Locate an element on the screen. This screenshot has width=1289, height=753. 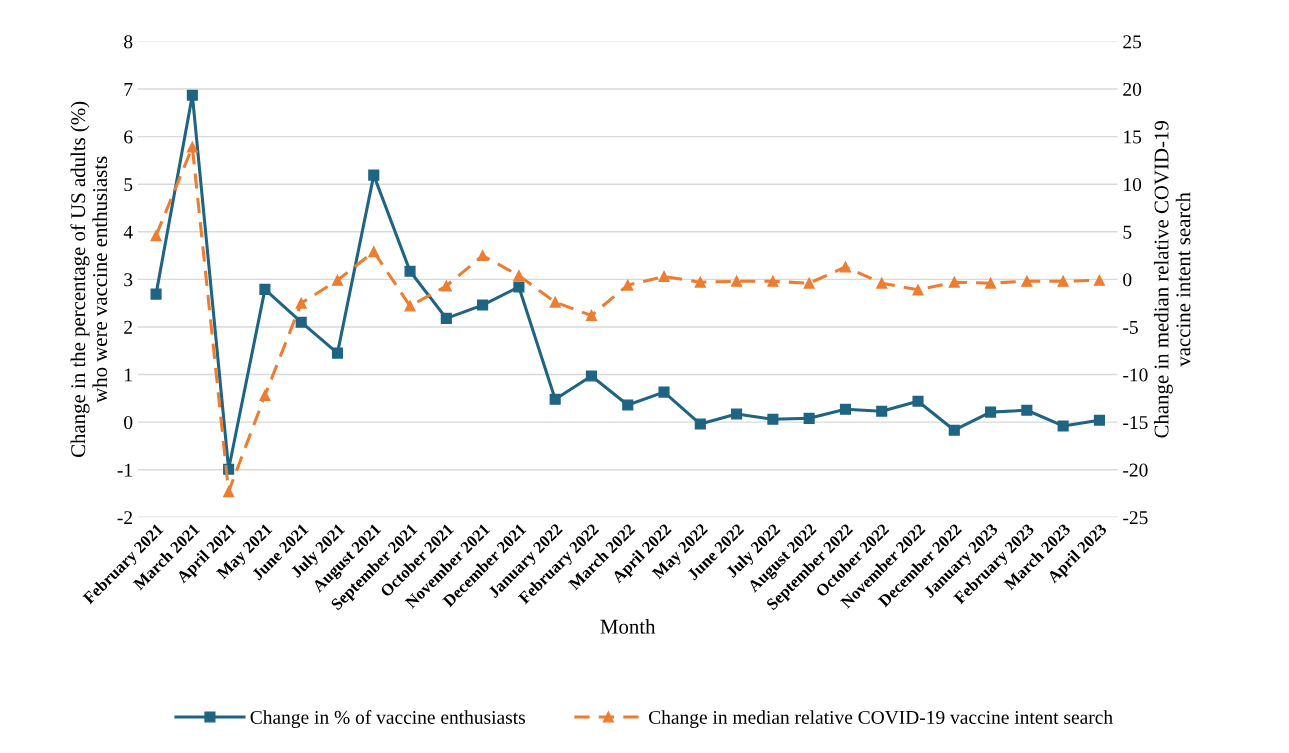
y2-axis-title: Change in median relative COVID-19 vaccine intent search is located at coordinates (1172, 279).